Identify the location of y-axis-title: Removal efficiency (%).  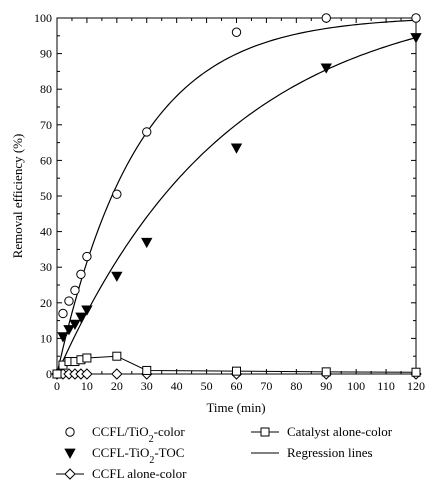
(17, 196).